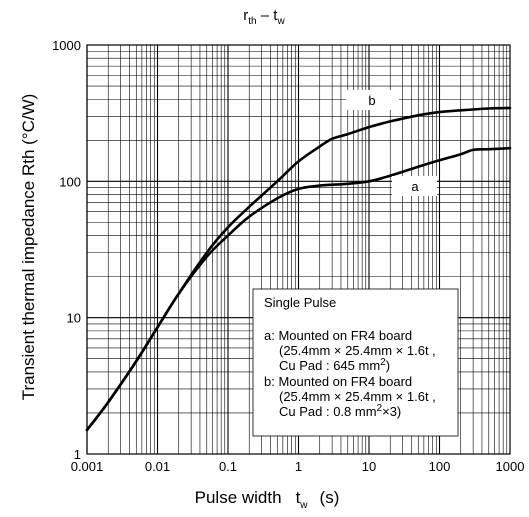 Image resolution: width=529 pixels, height=517 pixels. Describe the element at coordinates (338, 335) in the screenshot. I see `legend-a-line1: a: Mounted on FR4 board` at that location.